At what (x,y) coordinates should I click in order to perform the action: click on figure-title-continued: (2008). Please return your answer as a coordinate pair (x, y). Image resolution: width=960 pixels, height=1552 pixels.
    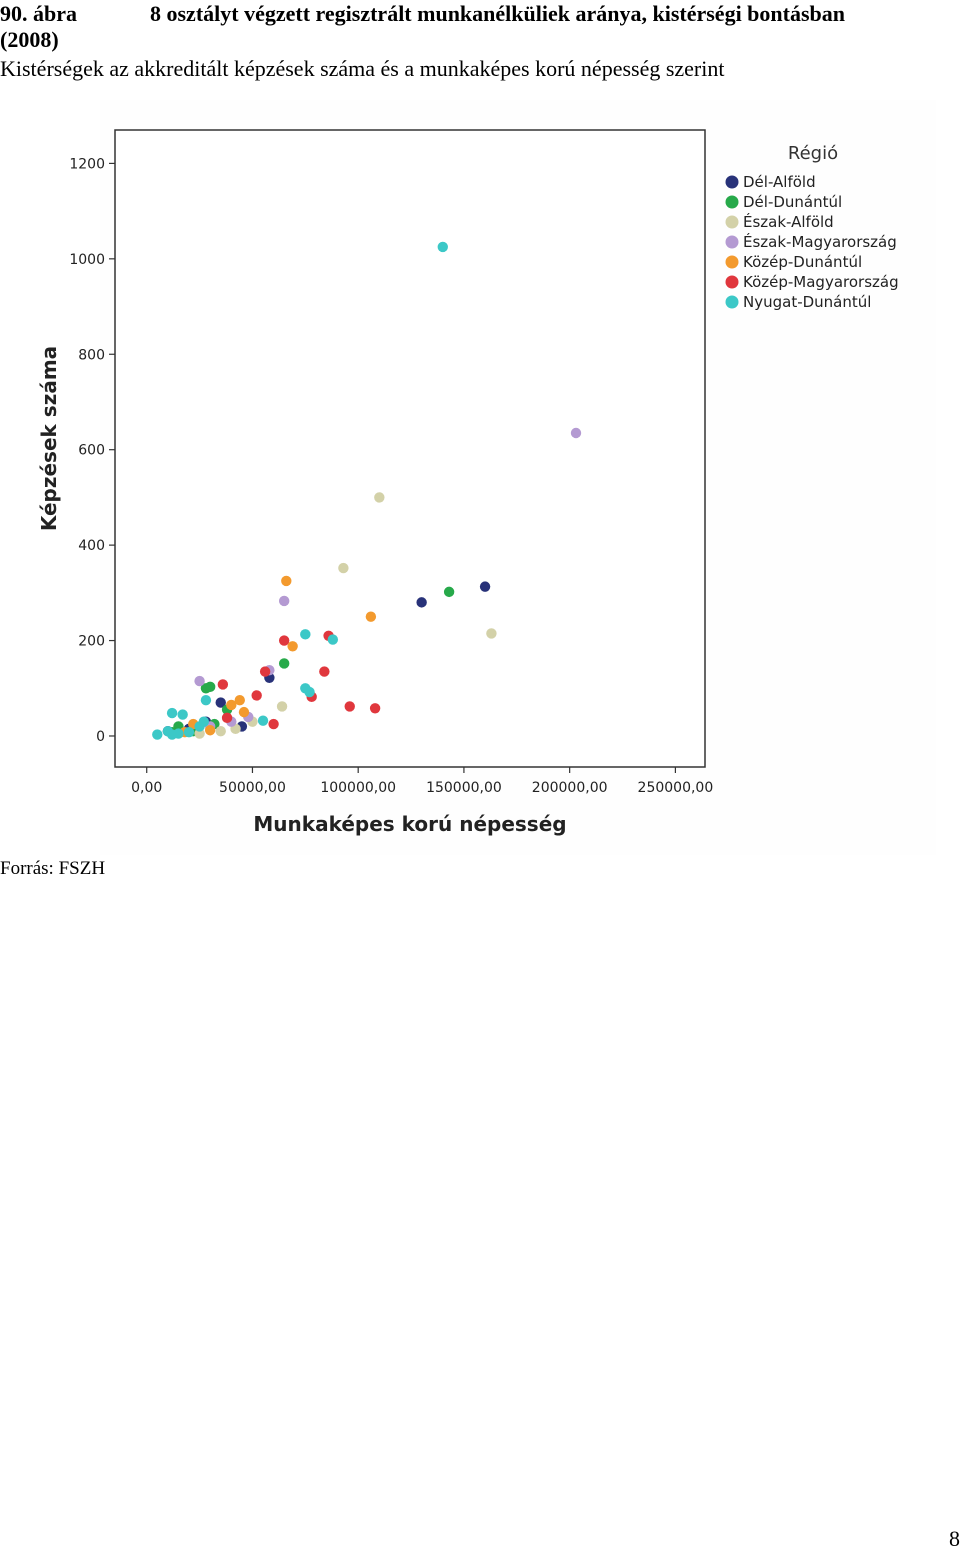
    Looking at the image, I should click on (29, 39).